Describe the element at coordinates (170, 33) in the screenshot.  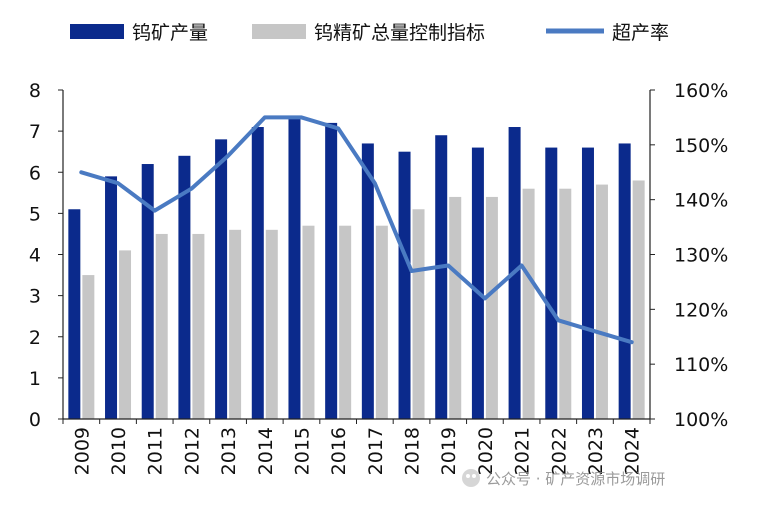
I see `legend-label-production: 钨矿产量` at that location.